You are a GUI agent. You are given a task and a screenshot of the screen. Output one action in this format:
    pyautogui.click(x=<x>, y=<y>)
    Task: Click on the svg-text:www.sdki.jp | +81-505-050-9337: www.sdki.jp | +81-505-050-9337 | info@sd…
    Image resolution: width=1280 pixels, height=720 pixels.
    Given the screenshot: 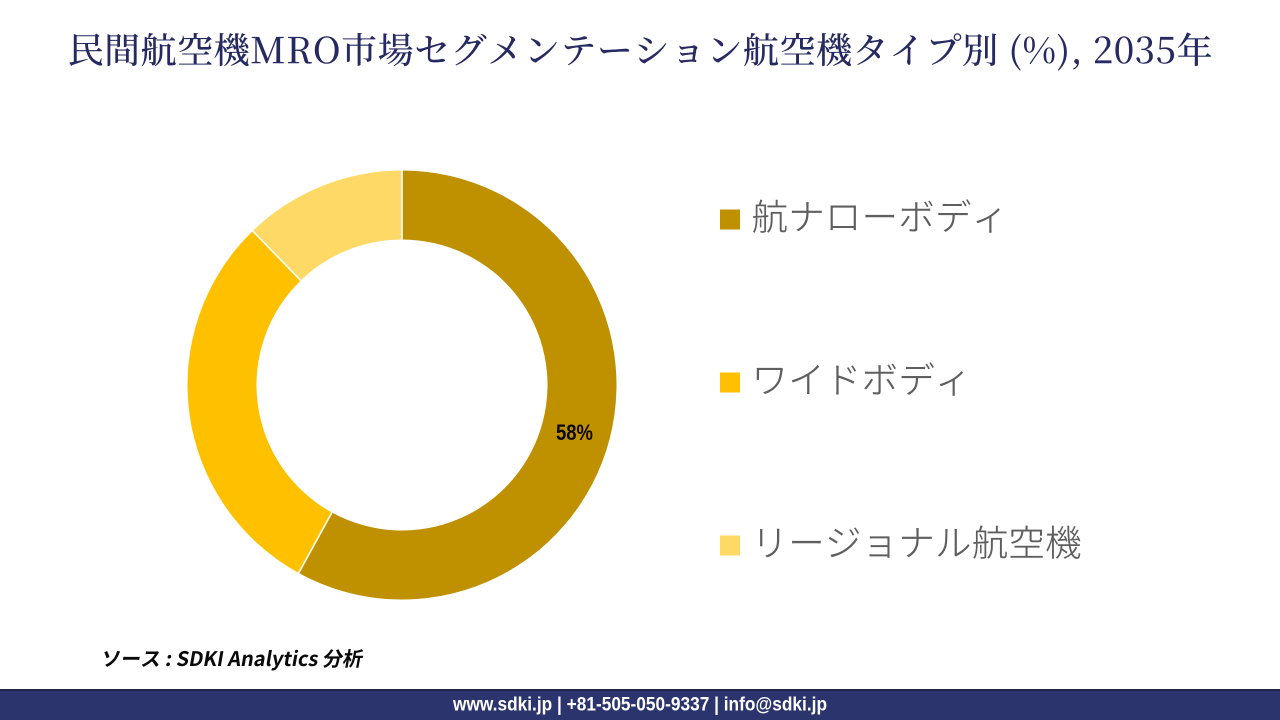 What is the action you would take?
    pyautogui.click(x=639, y=705)
    